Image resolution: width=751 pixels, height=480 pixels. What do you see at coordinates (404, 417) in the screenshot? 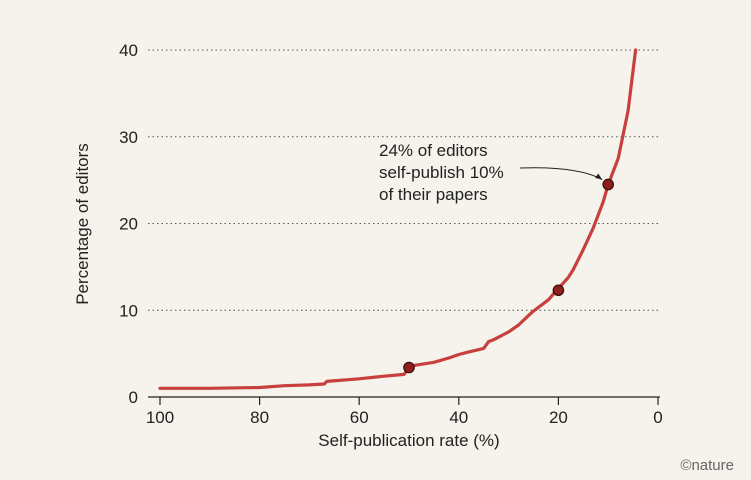
I see `x-tick-labels: 100 80 60 40 20 0` at bounding box center [404, 417].